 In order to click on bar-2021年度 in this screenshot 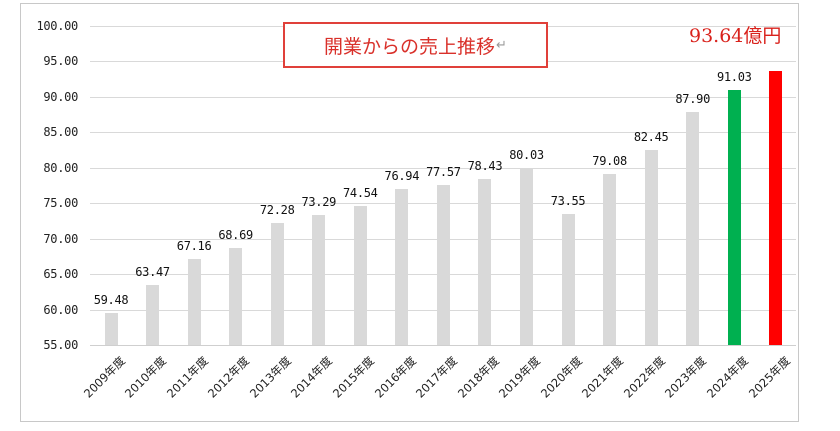, I will do `click(610, 259)`.